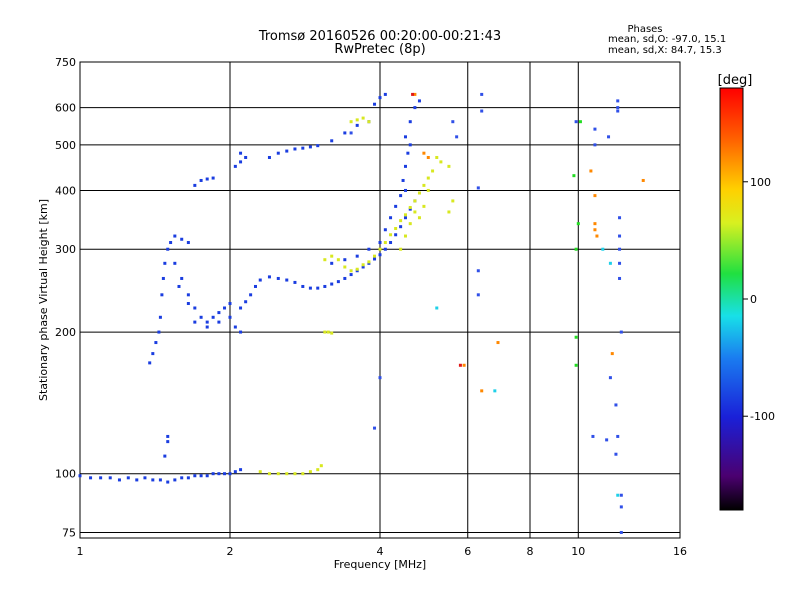 The height and width of the screenshot is (605, 800). I want to click on y-tick-label: 750, so click(65, 62).